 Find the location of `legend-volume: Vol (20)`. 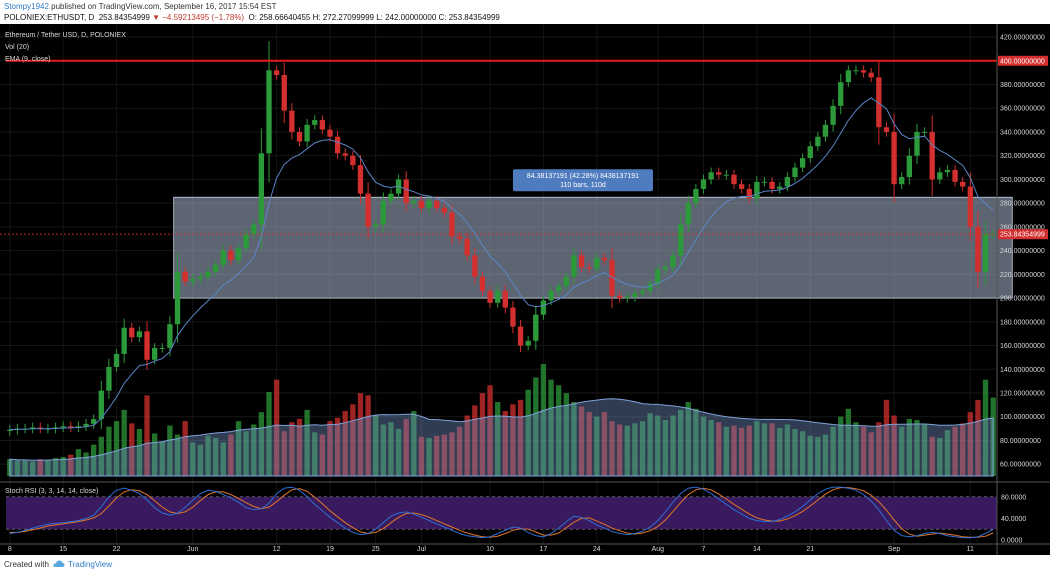

legend-volume: Vol (20) is located at coordinates (17, 47).